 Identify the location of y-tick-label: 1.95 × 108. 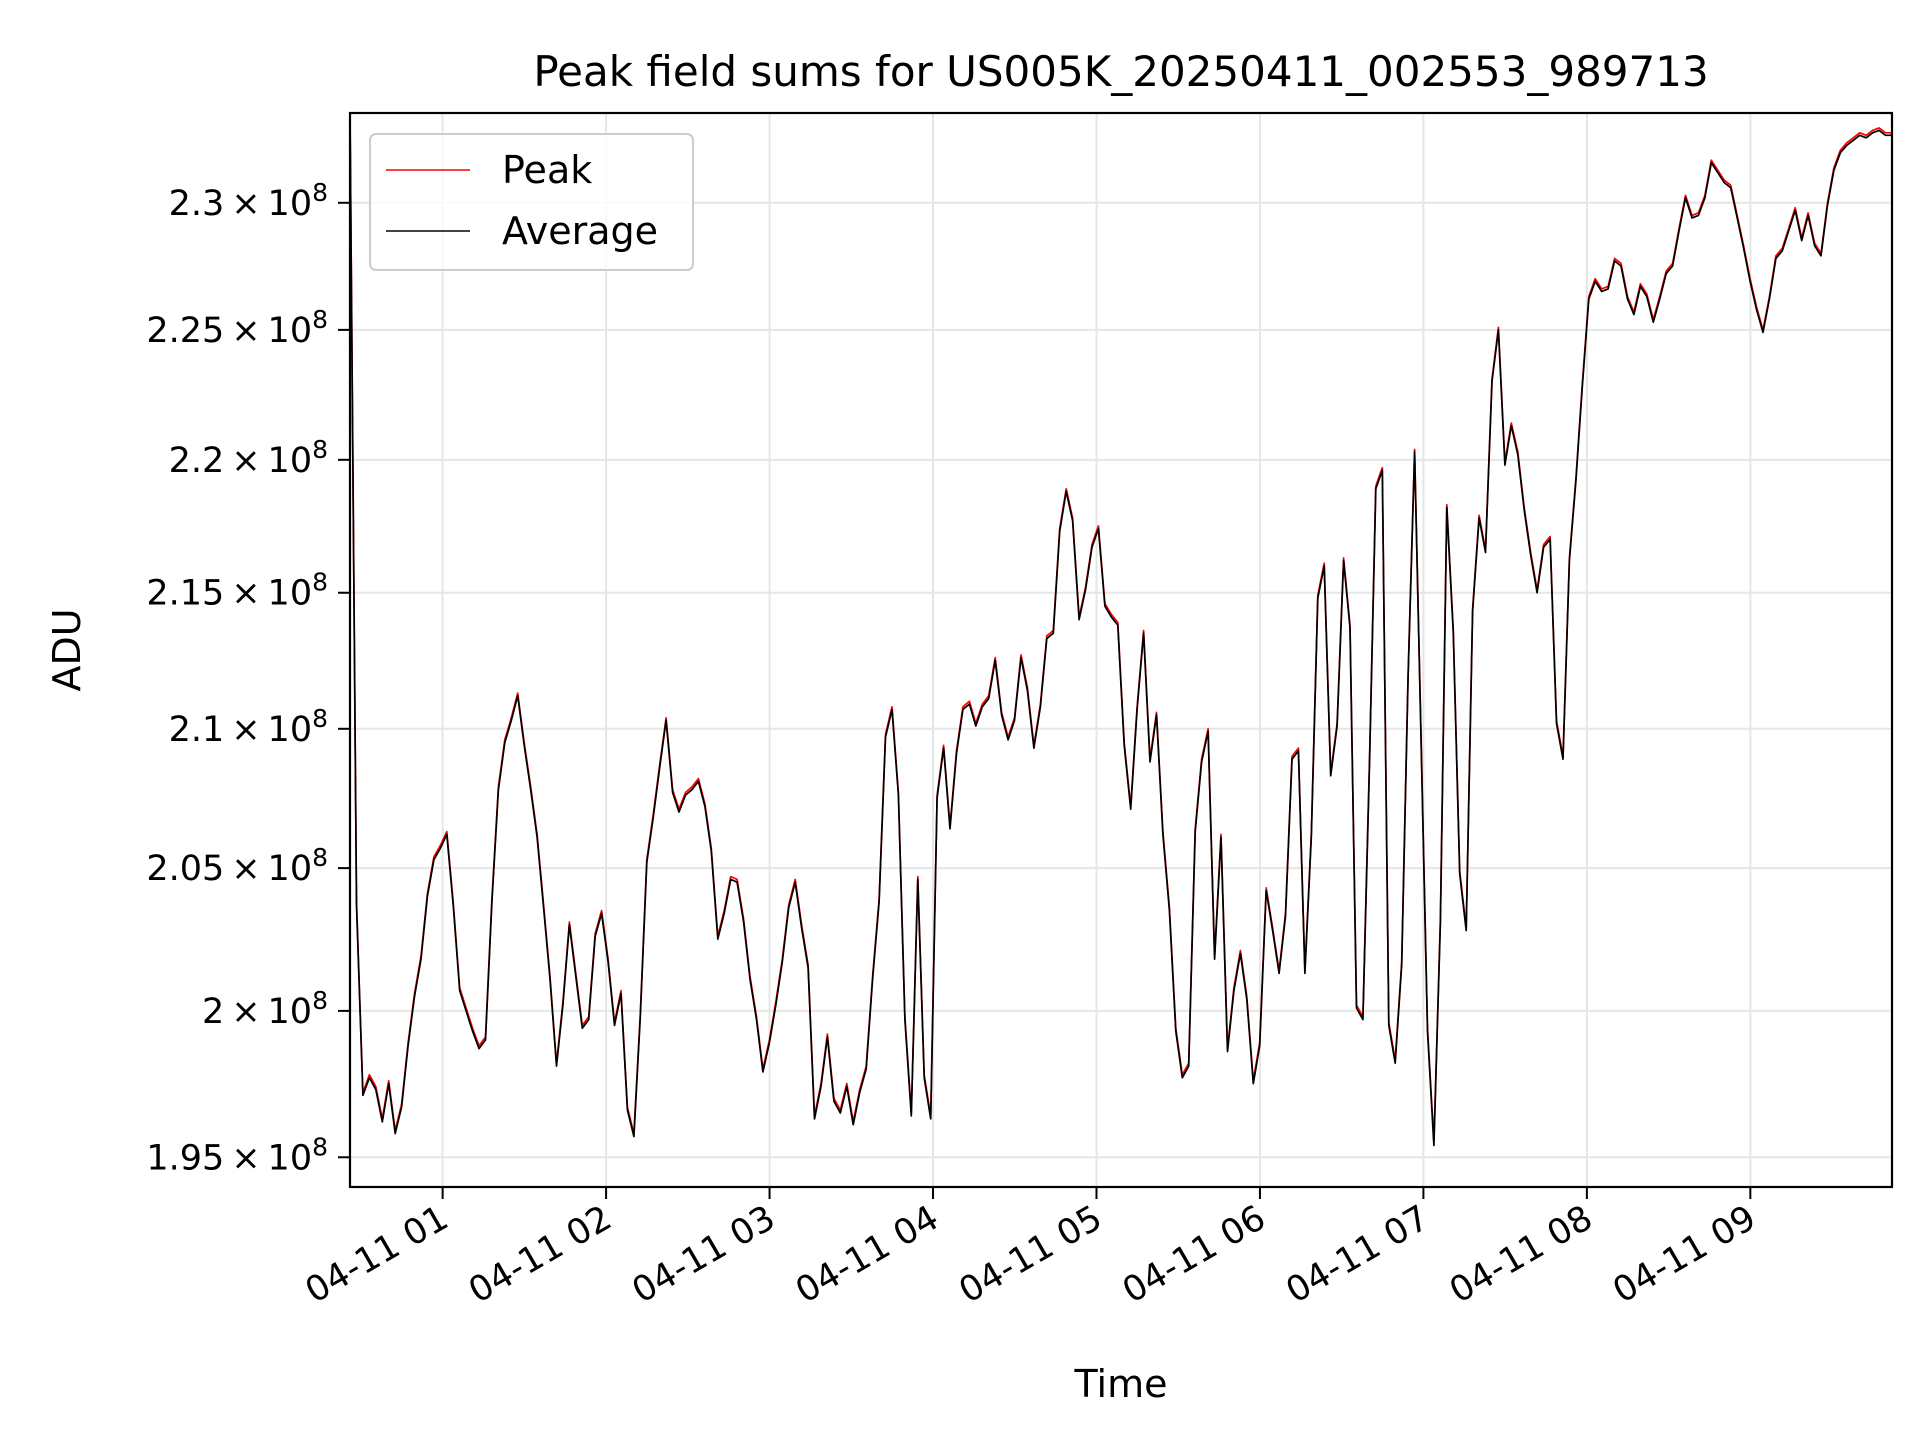
(237, 1155).